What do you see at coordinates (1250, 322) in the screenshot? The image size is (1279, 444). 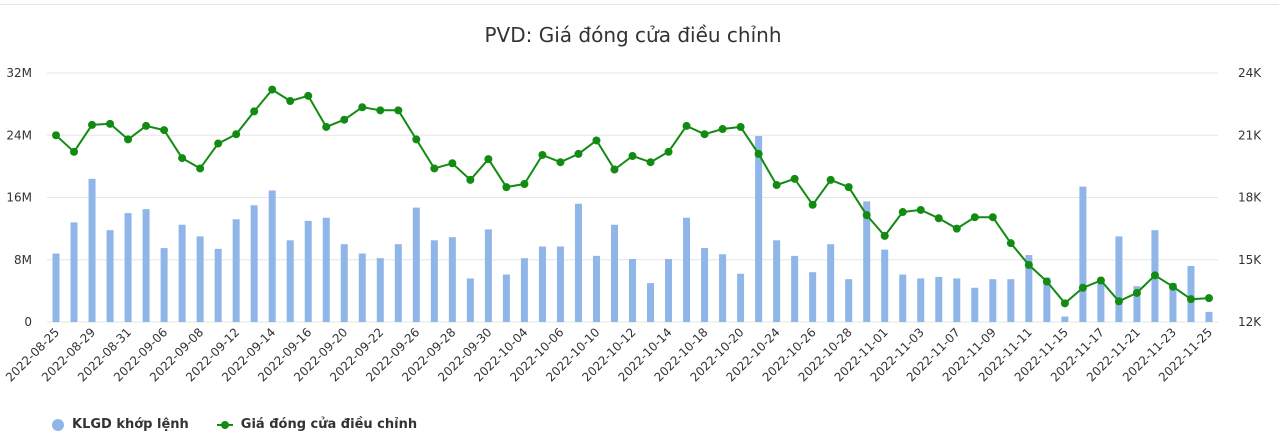 I see `right-tick-label: 12K` at bounding box center [1250, 322].